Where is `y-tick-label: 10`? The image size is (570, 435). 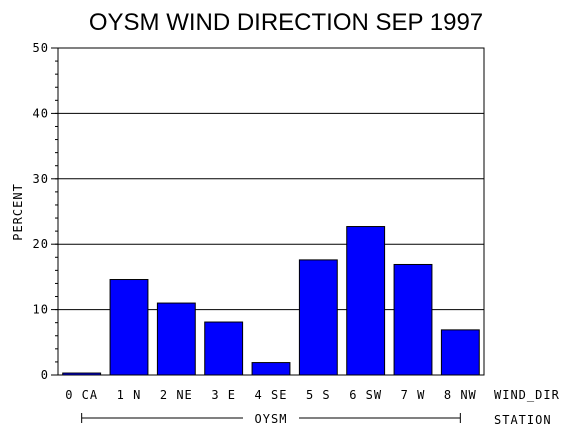
y-tick-label: 10 is located at coordinates (41, 310).